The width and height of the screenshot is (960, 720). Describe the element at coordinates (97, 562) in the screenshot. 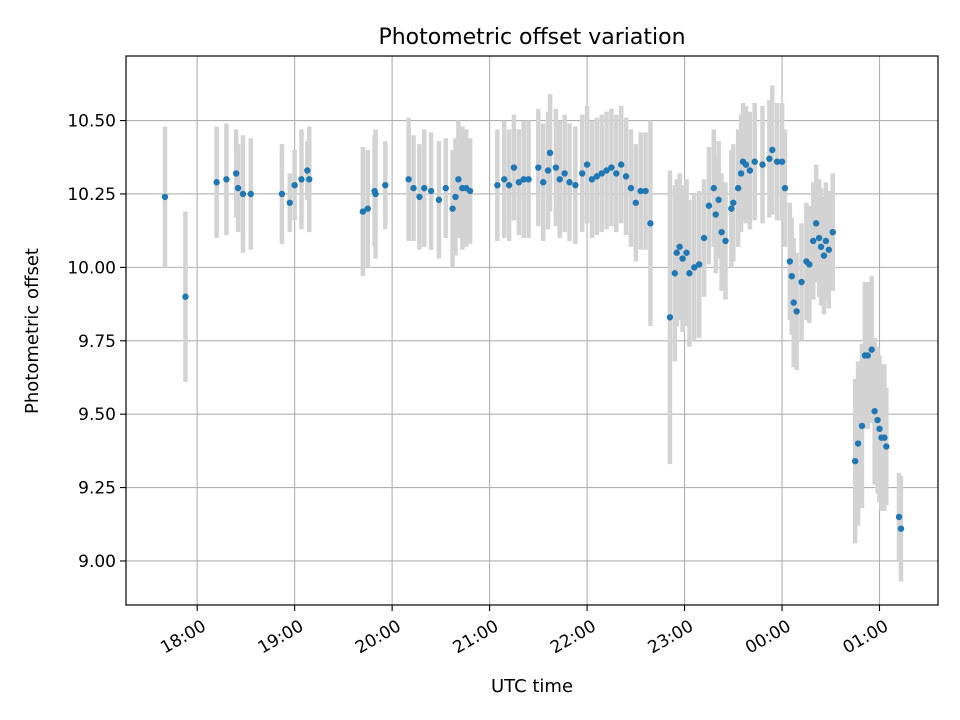

I see `y-tick-label: 9.00` at that location.